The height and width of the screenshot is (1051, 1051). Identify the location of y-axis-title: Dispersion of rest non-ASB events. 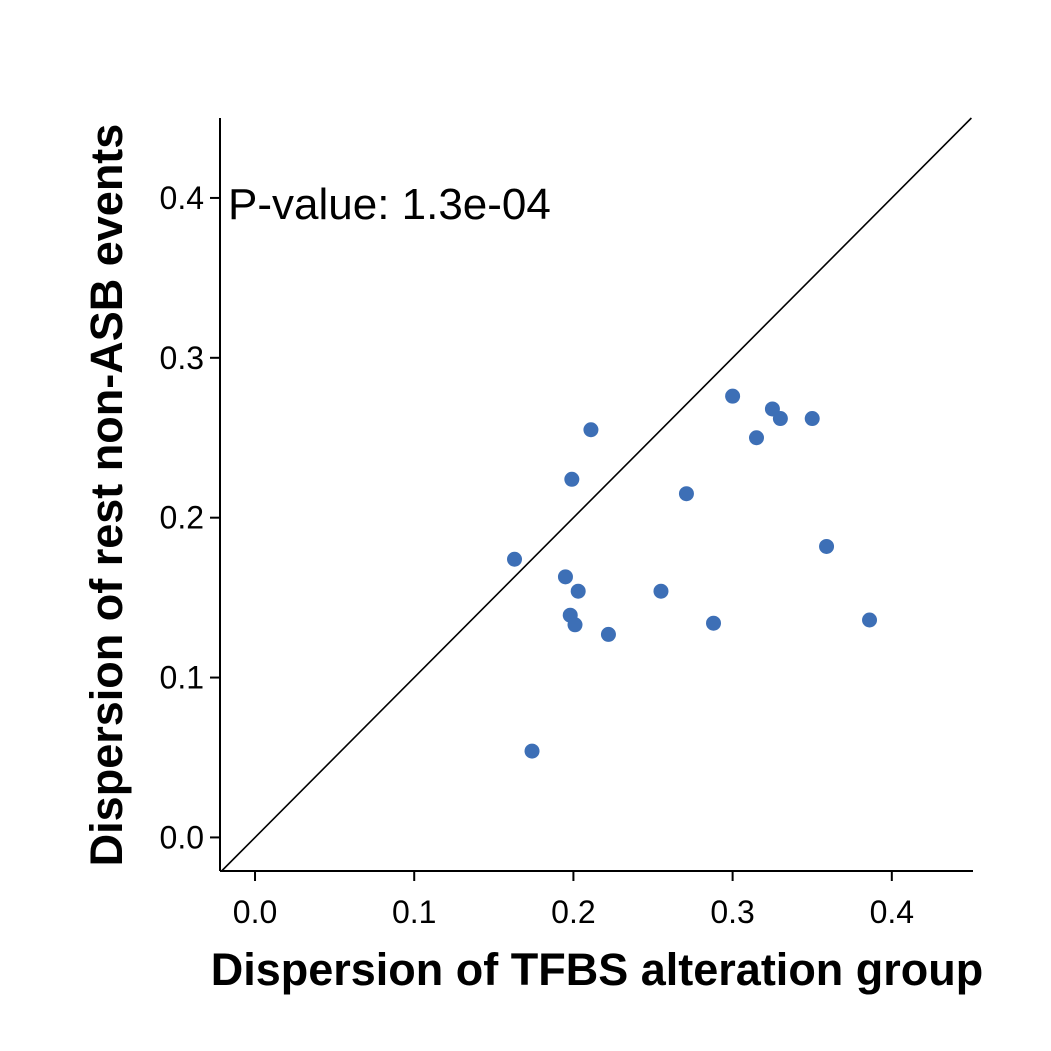
(106, 495).